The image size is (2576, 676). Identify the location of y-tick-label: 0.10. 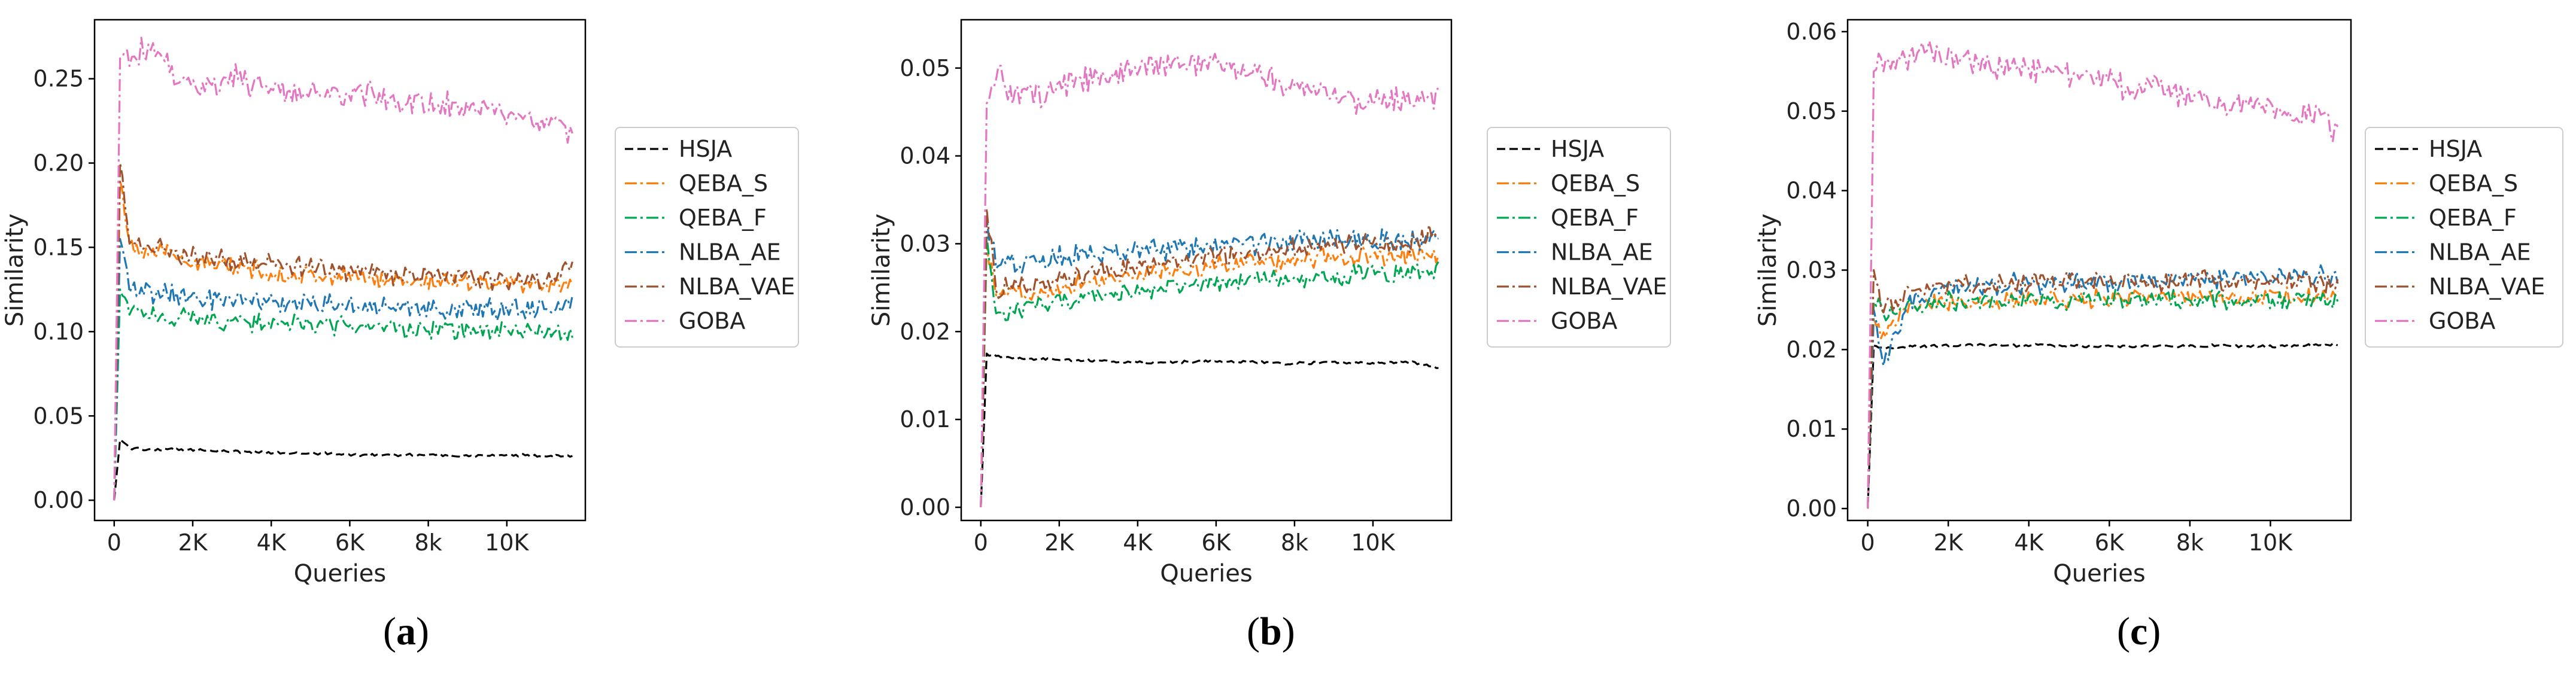
(58, 331).